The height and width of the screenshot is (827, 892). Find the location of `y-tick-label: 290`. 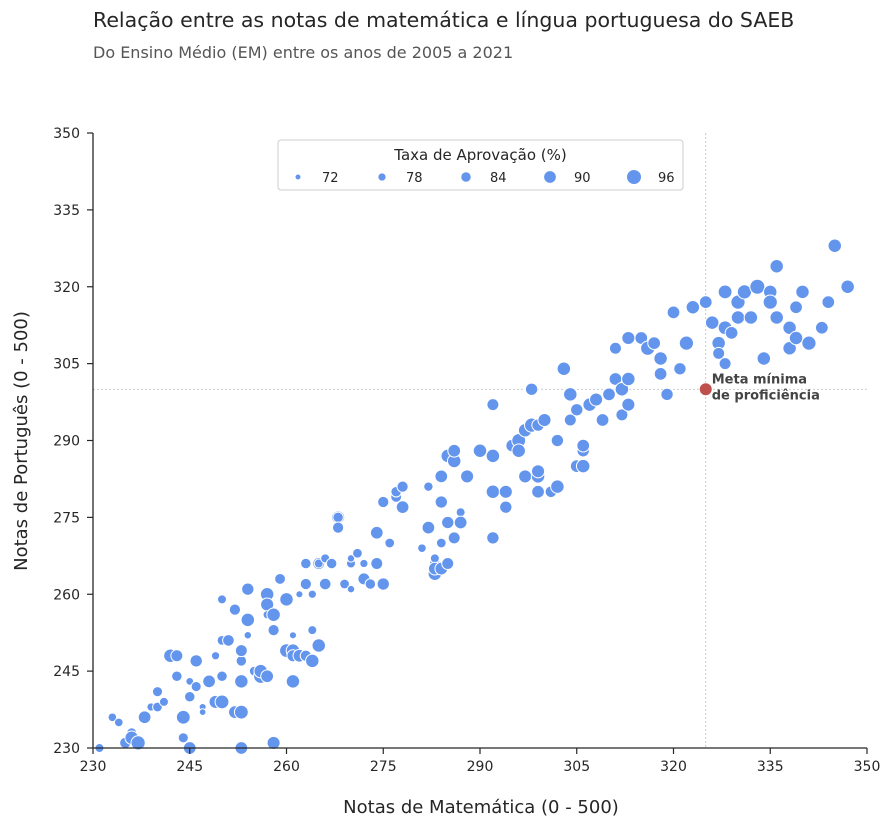

y-tick-label: 290 is located at coordinates (66, 442).